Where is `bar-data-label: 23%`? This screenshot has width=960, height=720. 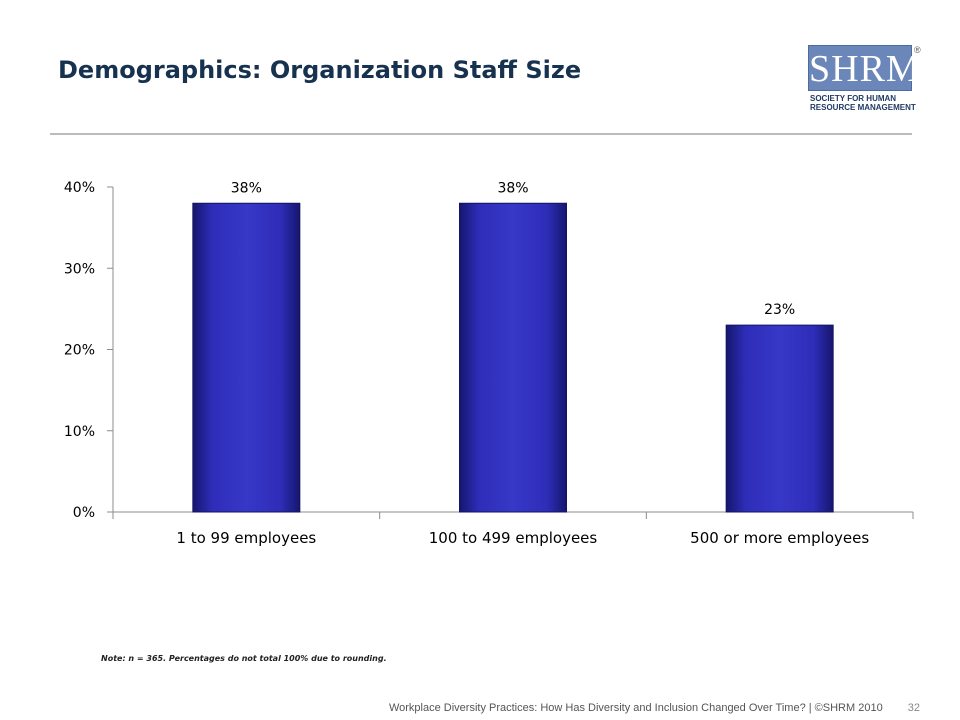
bar-data-label: 23% is located at coordinates (779, 310).